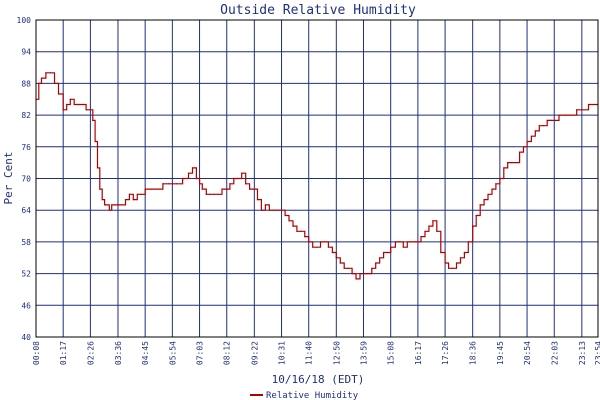  Describe the element at coordinates (336, 353) in the screenshot. I see `x-tick-label: 12:50` at that location.